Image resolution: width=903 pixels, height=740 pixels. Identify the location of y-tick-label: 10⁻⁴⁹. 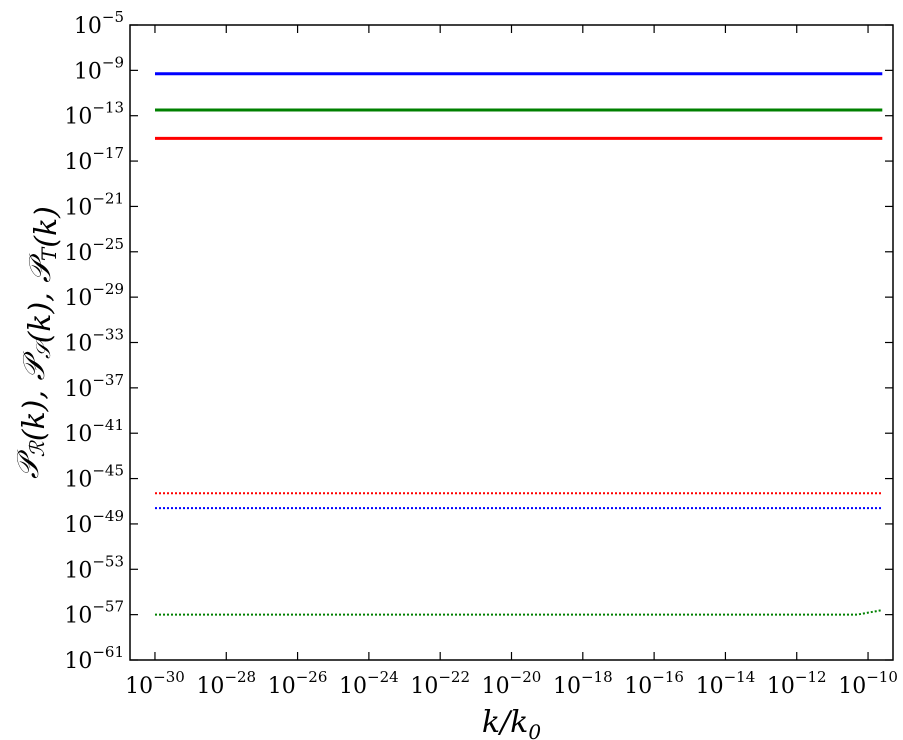
(94, 522).